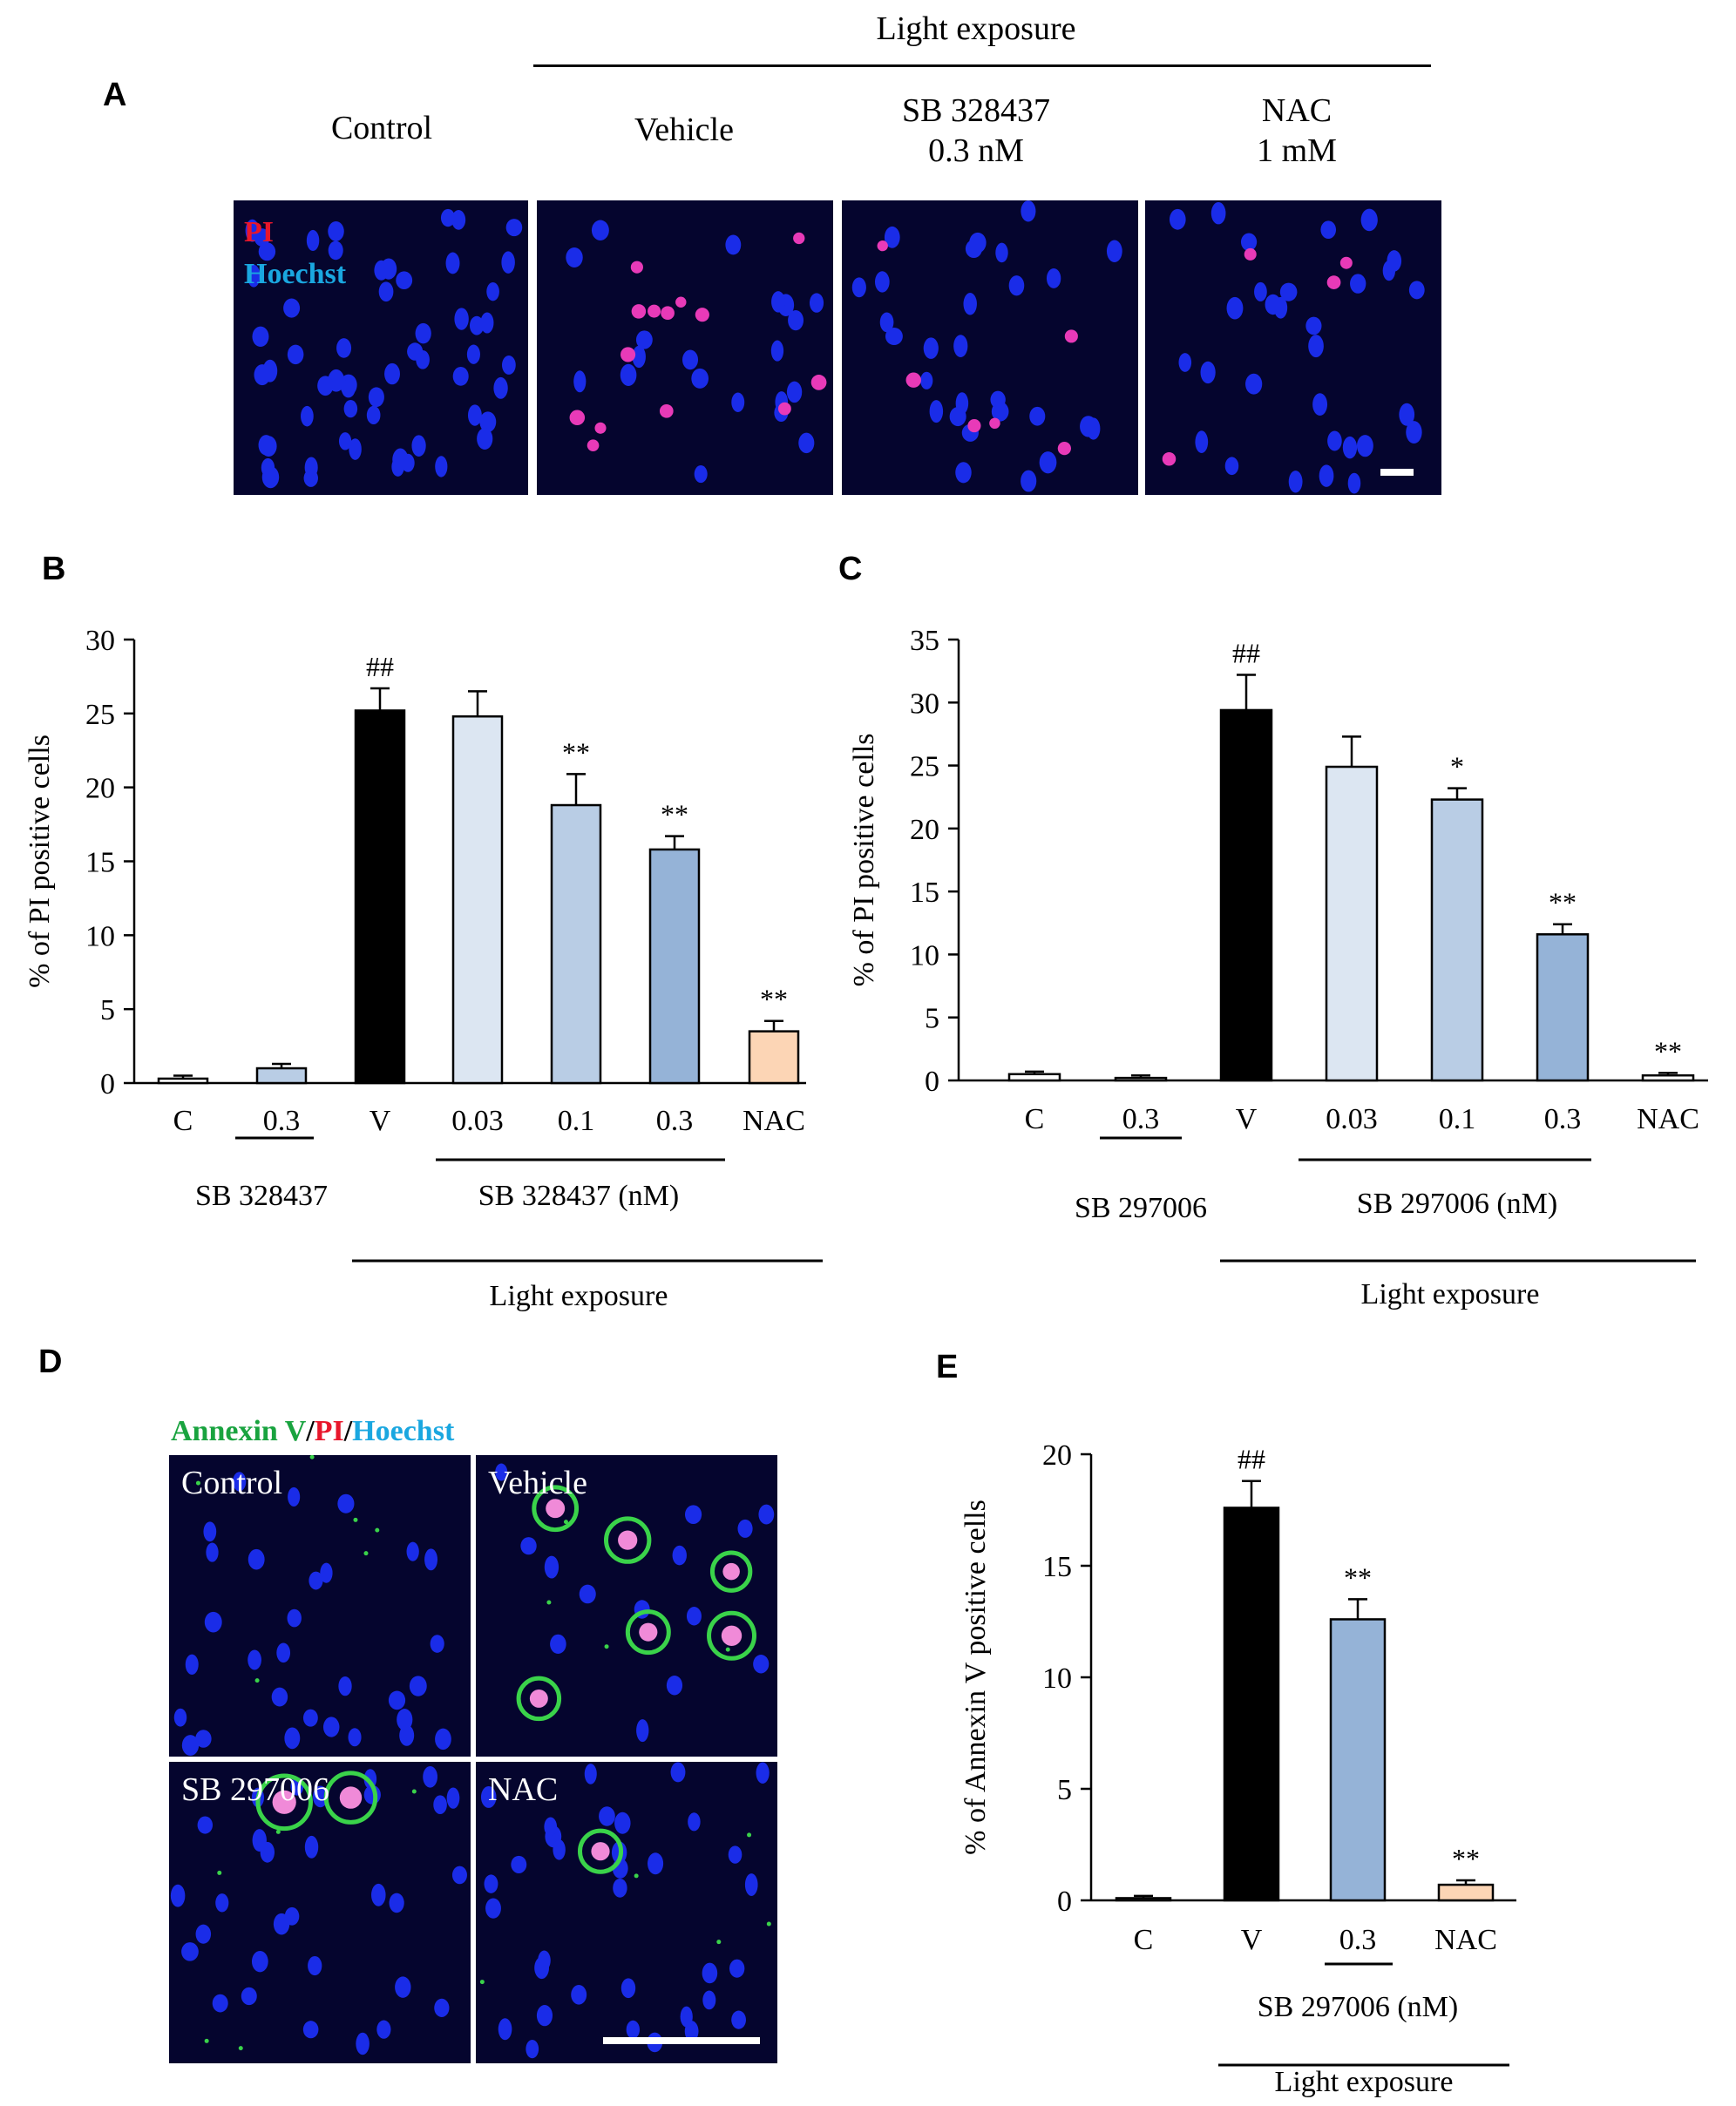 The image size is (1736, 2106). What do you see at coordinates (183, 1121) in the screenshot?
I see `x-tick-label: C` at bounding box center [183, 1121].